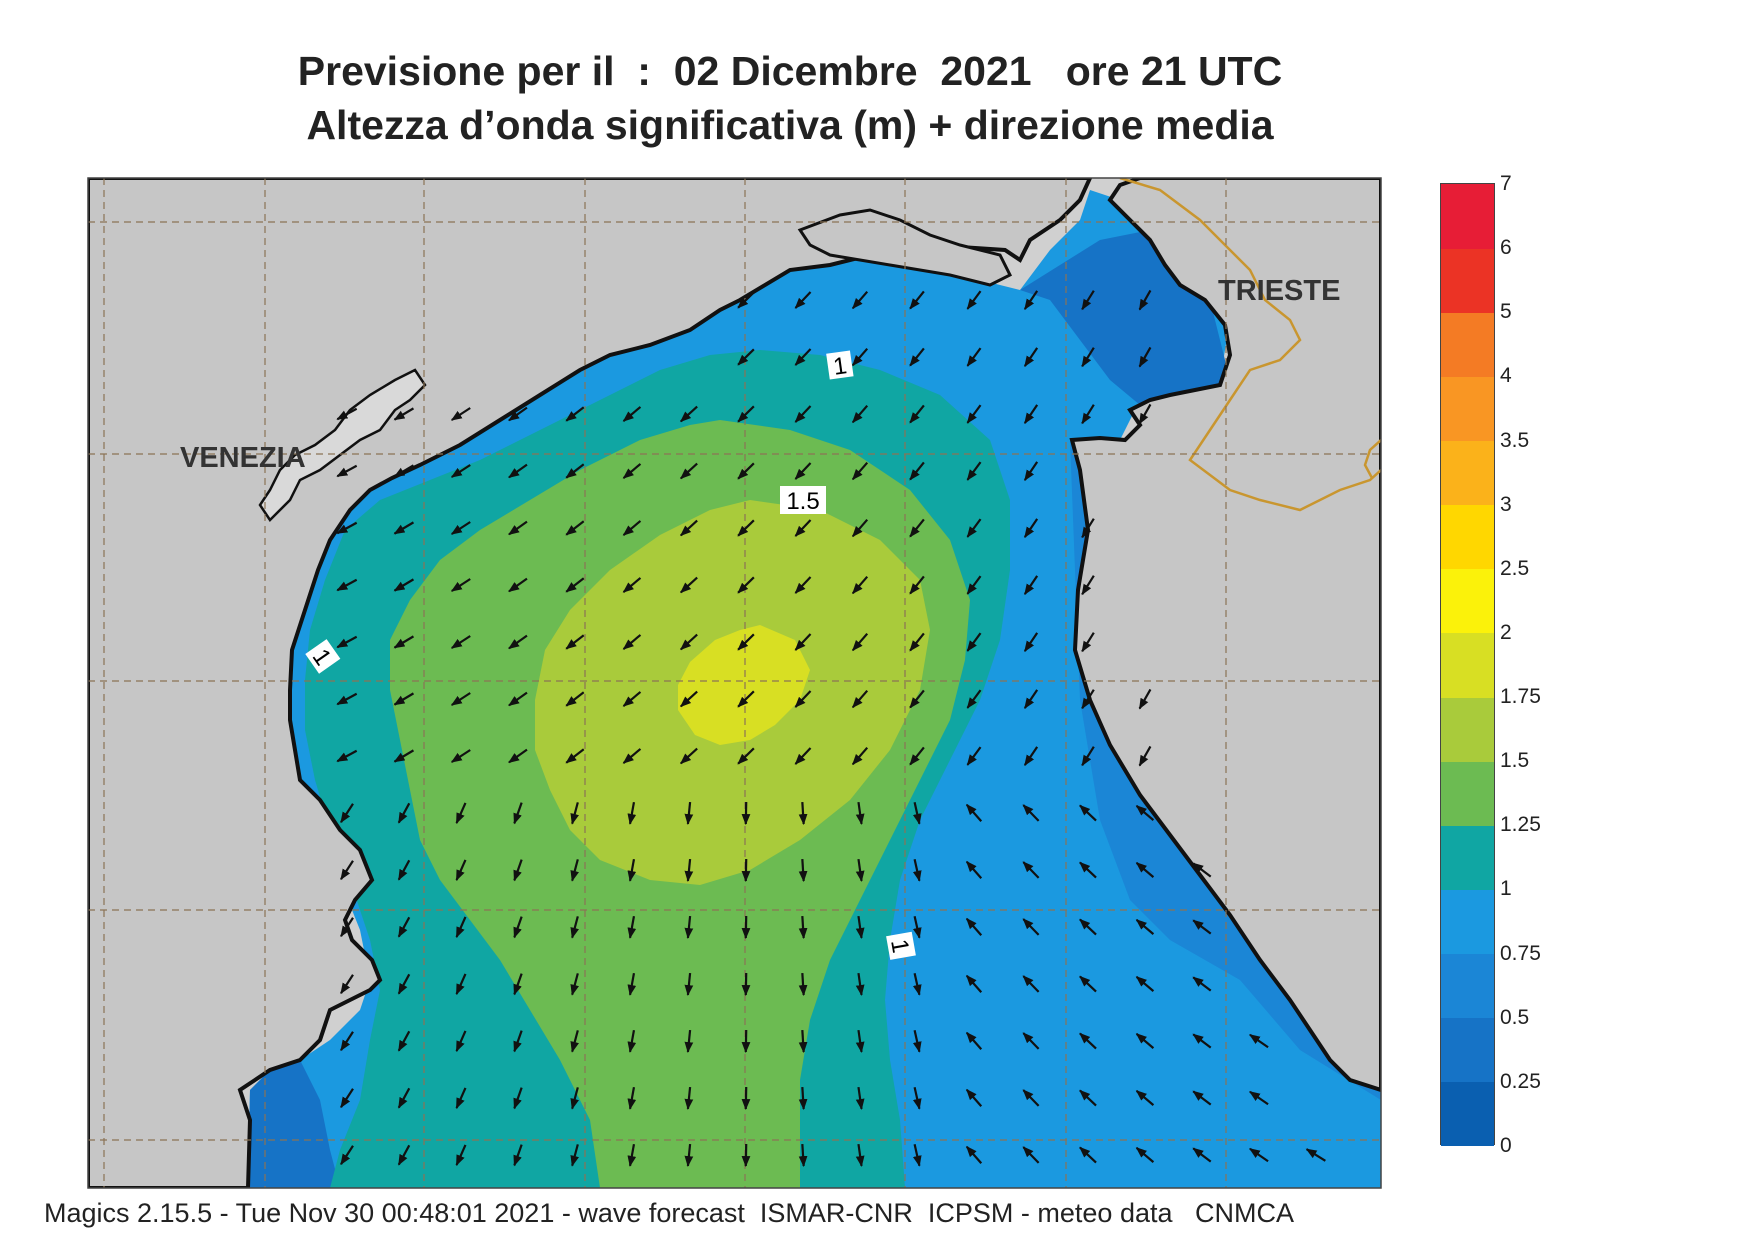 Image resolution: width=1755 pixels, height=1242 pixels. What do you see at coordinates (1520, 825) in the screenshot?
I see `colorbar-tick-label: 1.25` at bounding box center [1520, 825].